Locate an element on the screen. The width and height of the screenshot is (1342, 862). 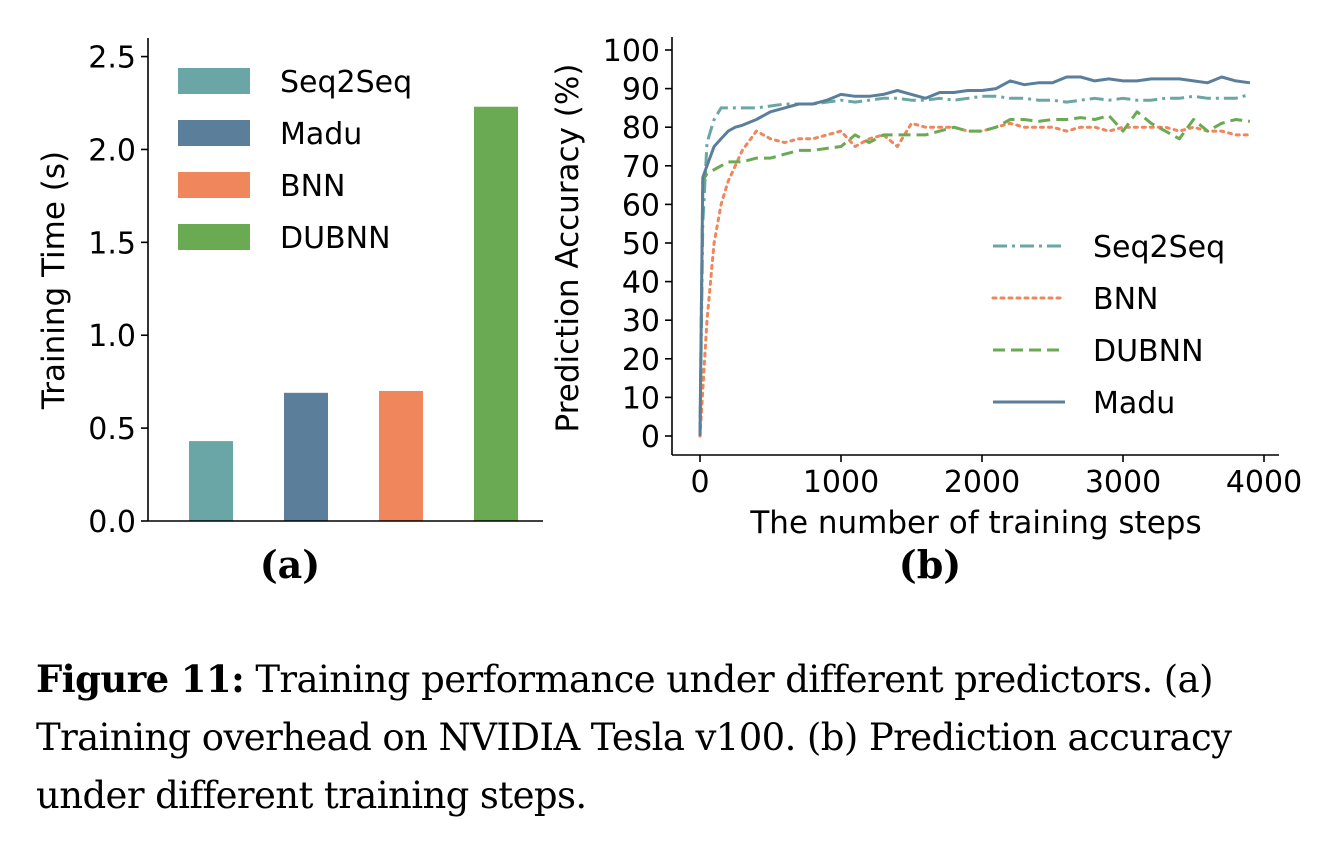
bar-madu is located at coordinates (306, 456).